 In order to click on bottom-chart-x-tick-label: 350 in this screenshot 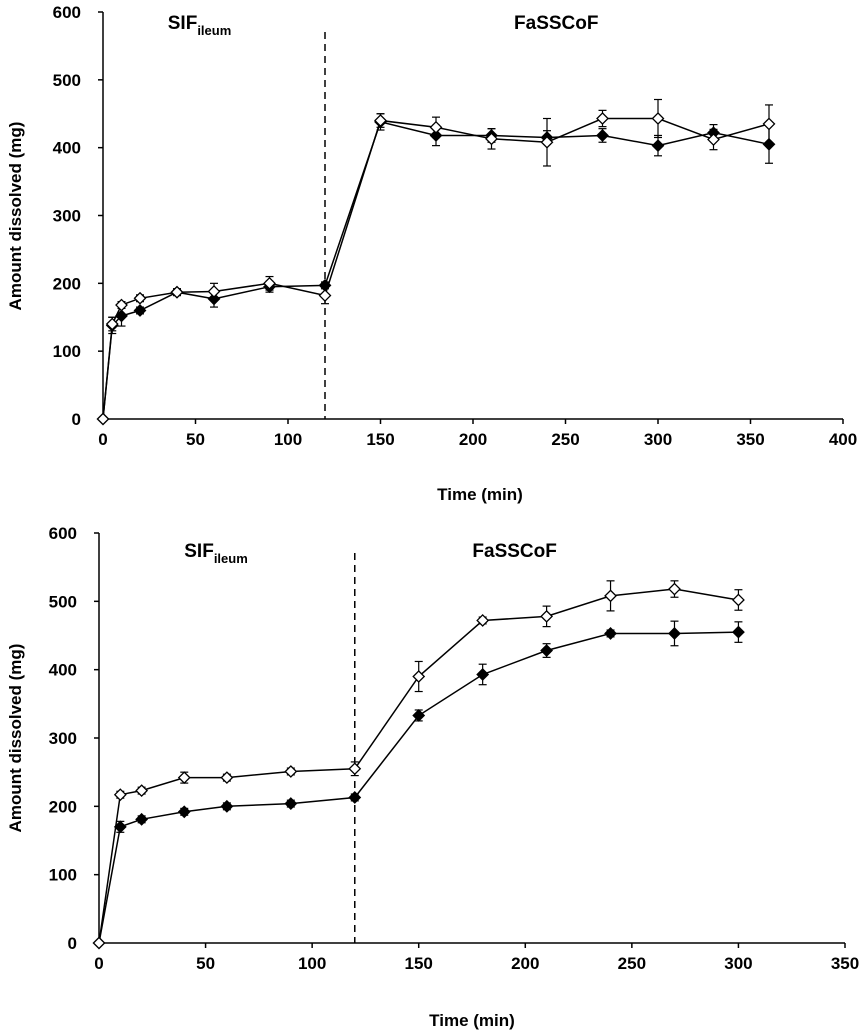, I will do `click(845, 963)`.